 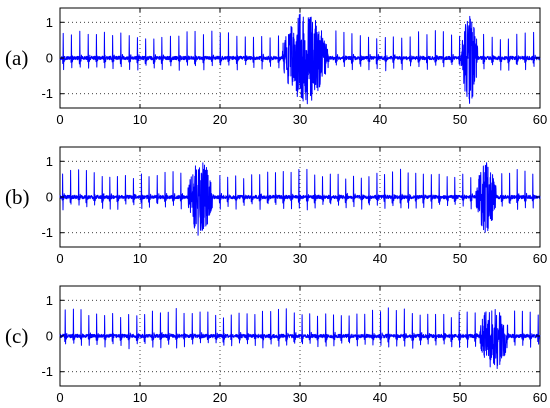 What do you see at coordinates (17, 197) in the screenshot?
I see `panel-label: (b)` at bounding box center [17, 197].